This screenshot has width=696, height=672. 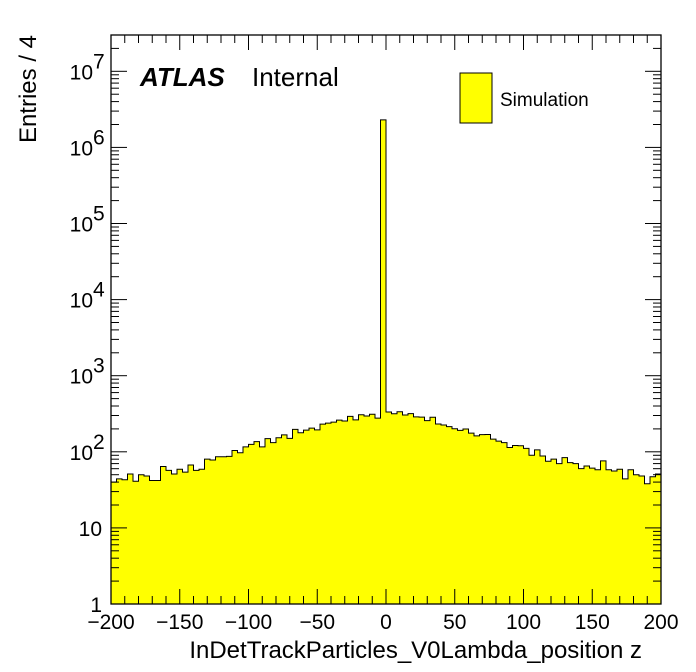 I want to click on y-tick-label: 1, so click(x=96, y=605).